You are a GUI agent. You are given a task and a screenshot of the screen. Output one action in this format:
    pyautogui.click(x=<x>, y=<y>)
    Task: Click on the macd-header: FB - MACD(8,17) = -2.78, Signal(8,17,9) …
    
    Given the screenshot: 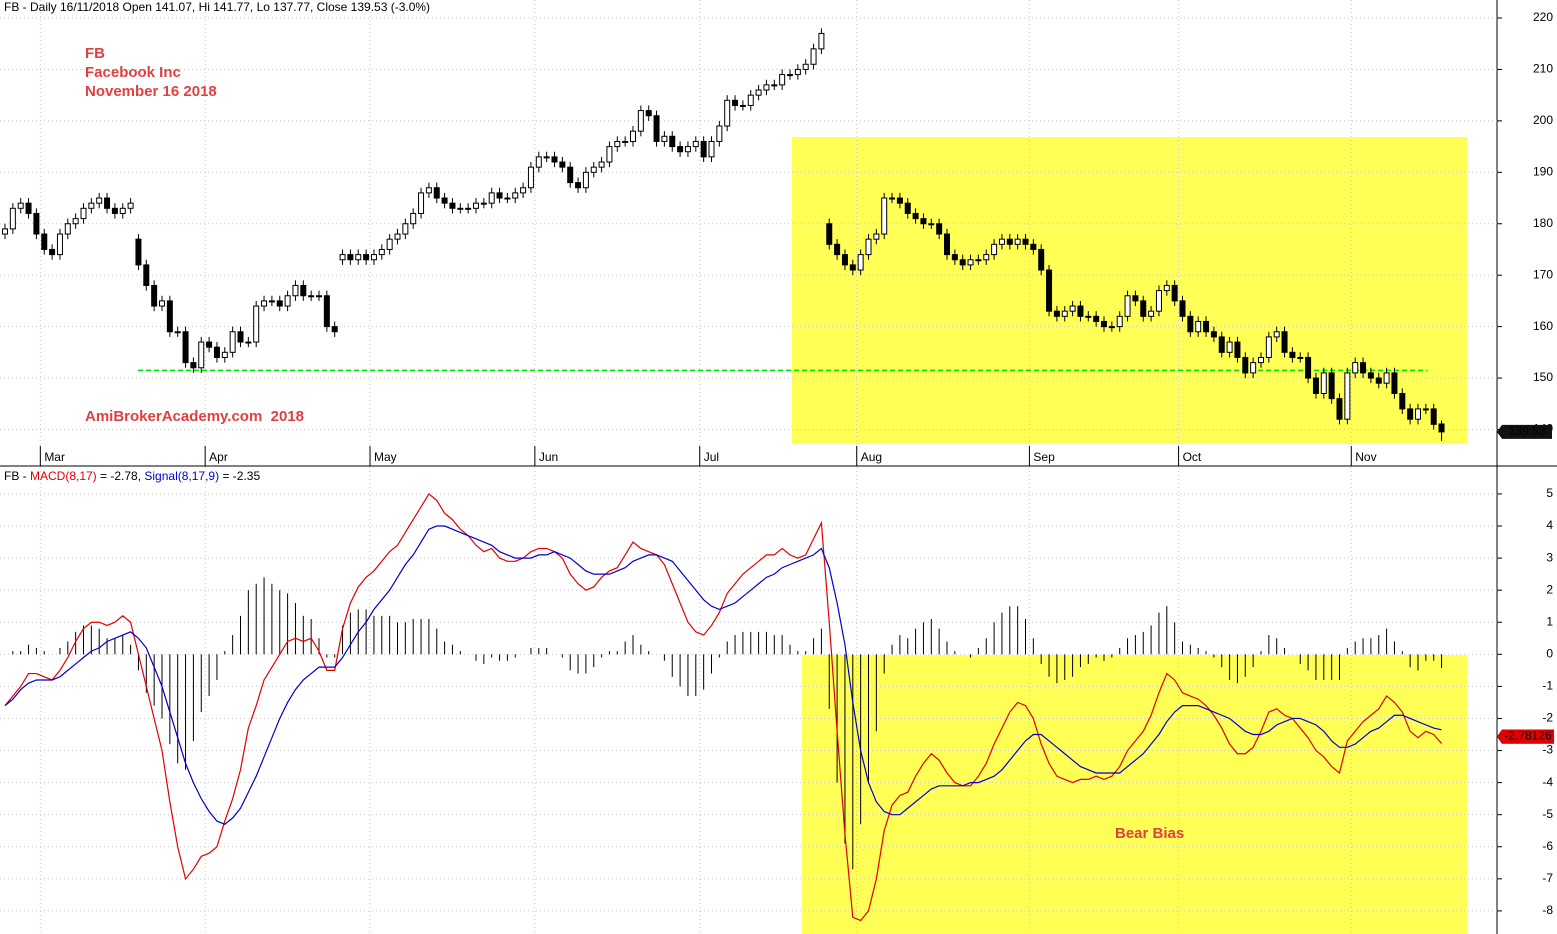 What is the action you would take?
    pyautogui.click(x=132, y=476)
    